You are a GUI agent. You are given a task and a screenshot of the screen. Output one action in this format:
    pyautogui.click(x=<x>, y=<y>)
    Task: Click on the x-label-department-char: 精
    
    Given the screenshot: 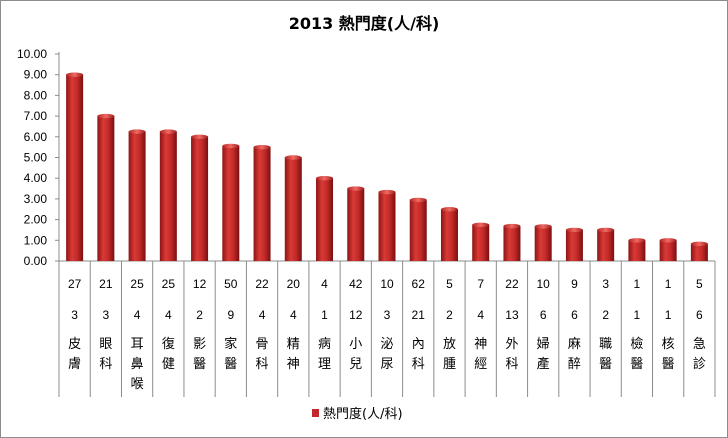 What is the action you would take?
    pyautogui.click(x=293, y=344)
    